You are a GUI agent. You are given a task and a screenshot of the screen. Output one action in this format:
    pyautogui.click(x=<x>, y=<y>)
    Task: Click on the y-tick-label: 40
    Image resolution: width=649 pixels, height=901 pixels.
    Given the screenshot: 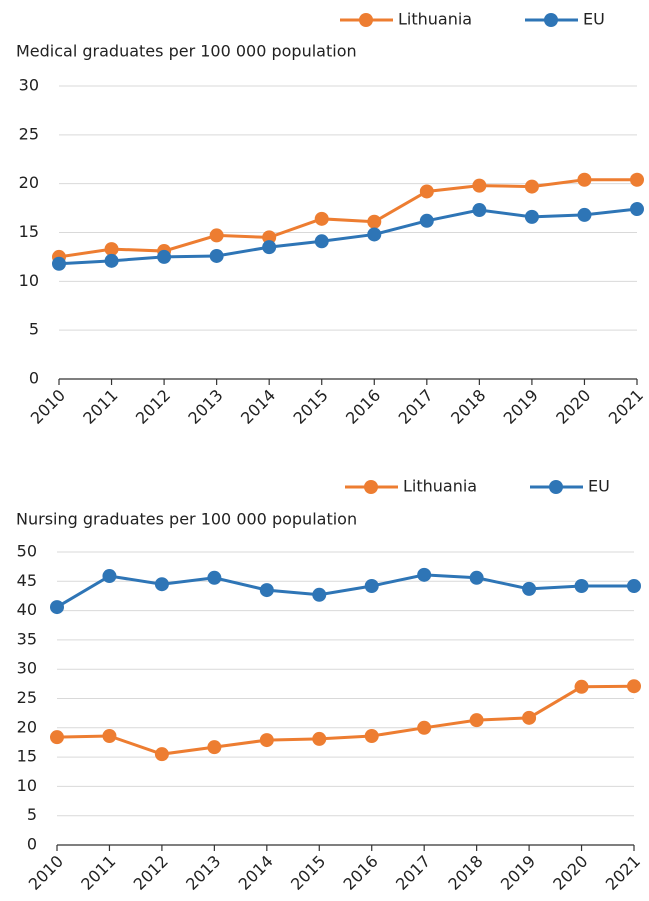 What is the action you would take?
    pyautogui.click(x=27, y=609)
    